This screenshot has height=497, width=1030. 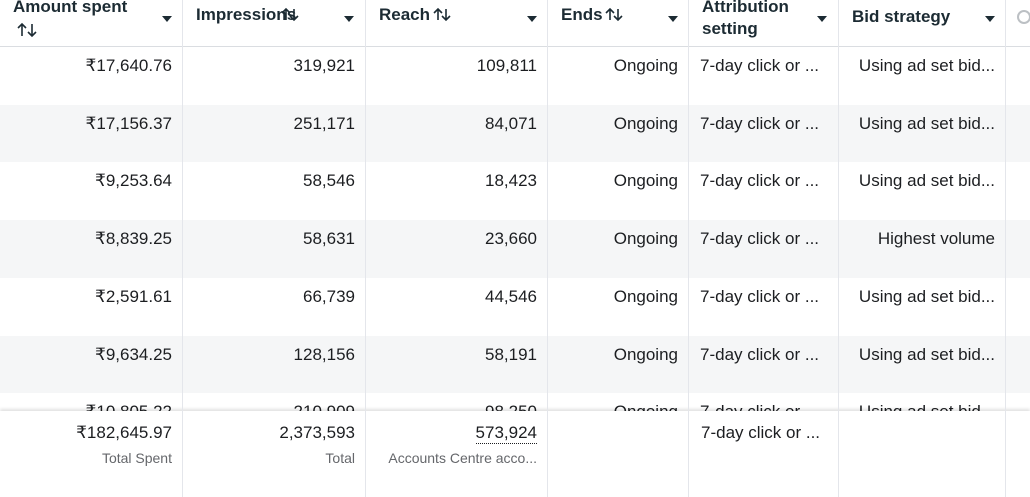 What do you see at coordinates (133, 296) in the screenshot?
I see `table-cell: ₹2,591.61` at bounding box center [133, 296].